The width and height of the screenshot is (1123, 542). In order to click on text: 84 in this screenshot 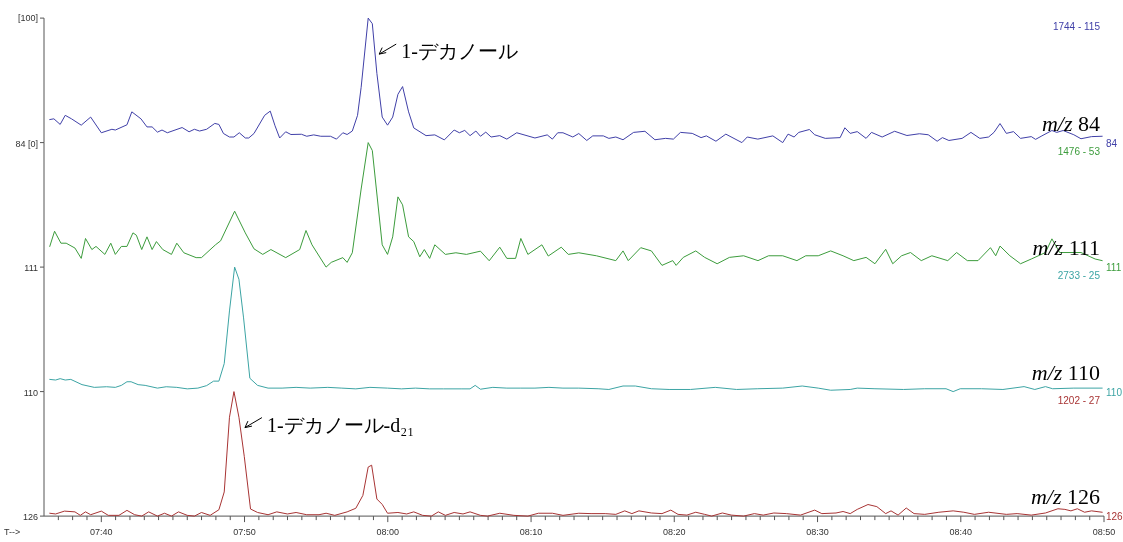, I will do `click(1112, 143)`.